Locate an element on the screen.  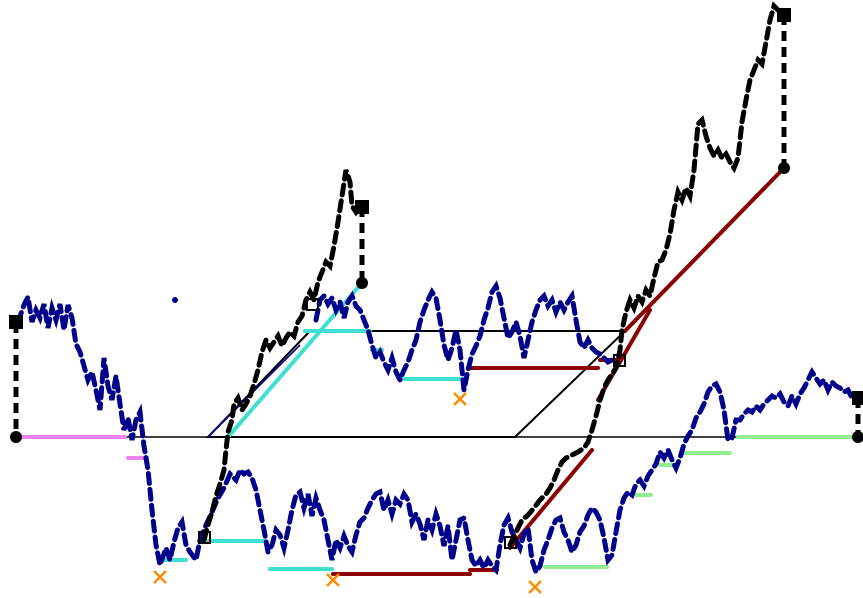
dark-red-segment is located at coordinates (704, 249).